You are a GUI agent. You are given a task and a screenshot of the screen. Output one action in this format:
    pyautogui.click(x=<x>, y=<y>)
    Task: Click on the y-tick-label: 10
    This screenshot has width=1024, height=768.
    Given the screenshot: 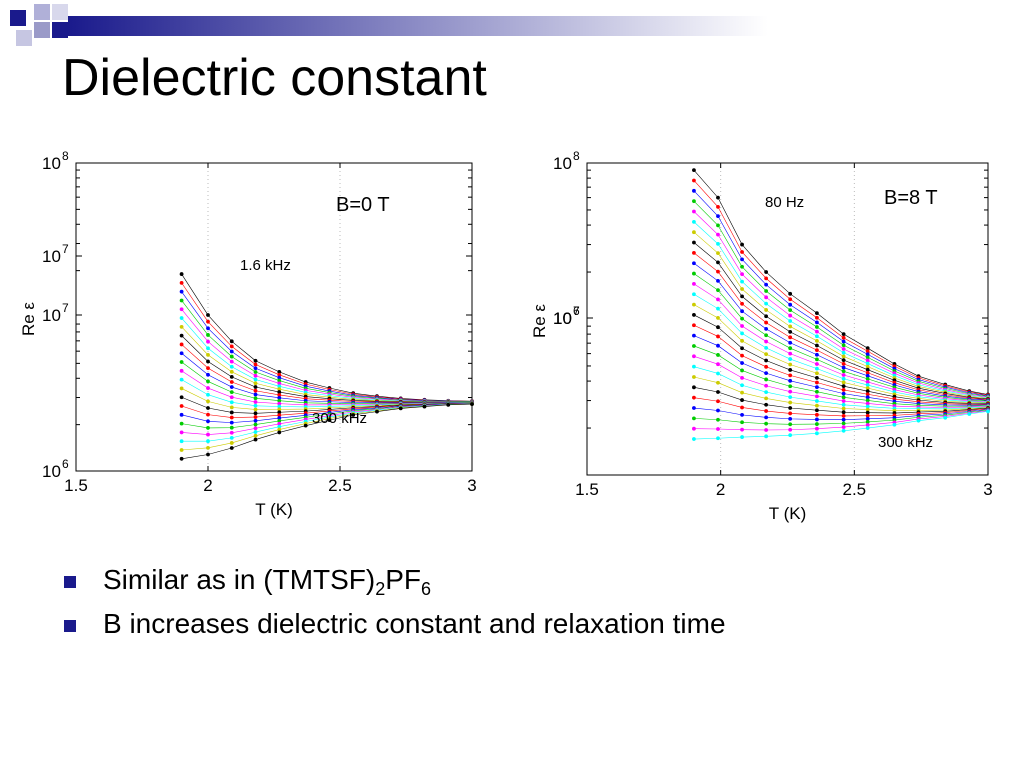 What is the action you would take?
    pyautogui.click(x=562, y=318)
    